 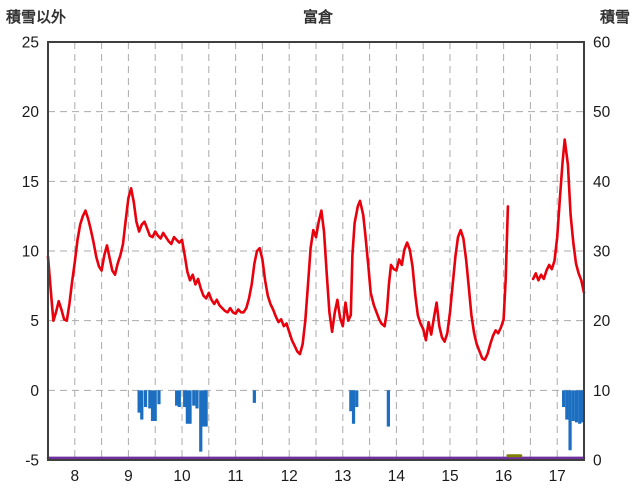 What do you see at coordinates (36, 17) in the screenshot?
I see `left-axis-title: 積雪以外` at bounding box center [36, 17].